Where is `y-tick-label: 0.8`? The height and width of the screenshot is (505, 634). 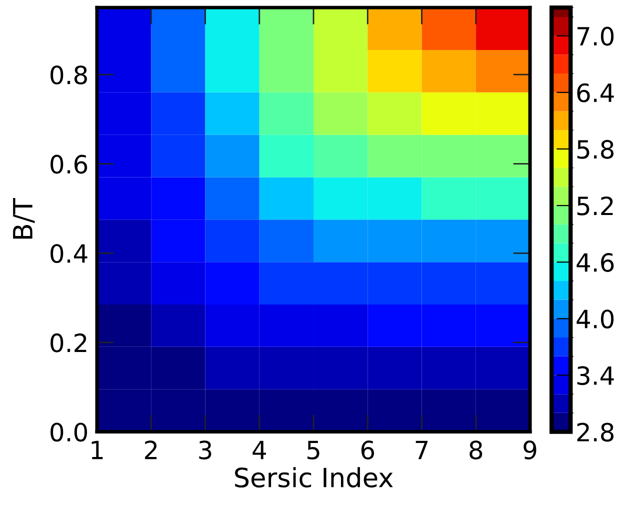 y-tick-label: 0.8 is located at coordinates (68, 74).